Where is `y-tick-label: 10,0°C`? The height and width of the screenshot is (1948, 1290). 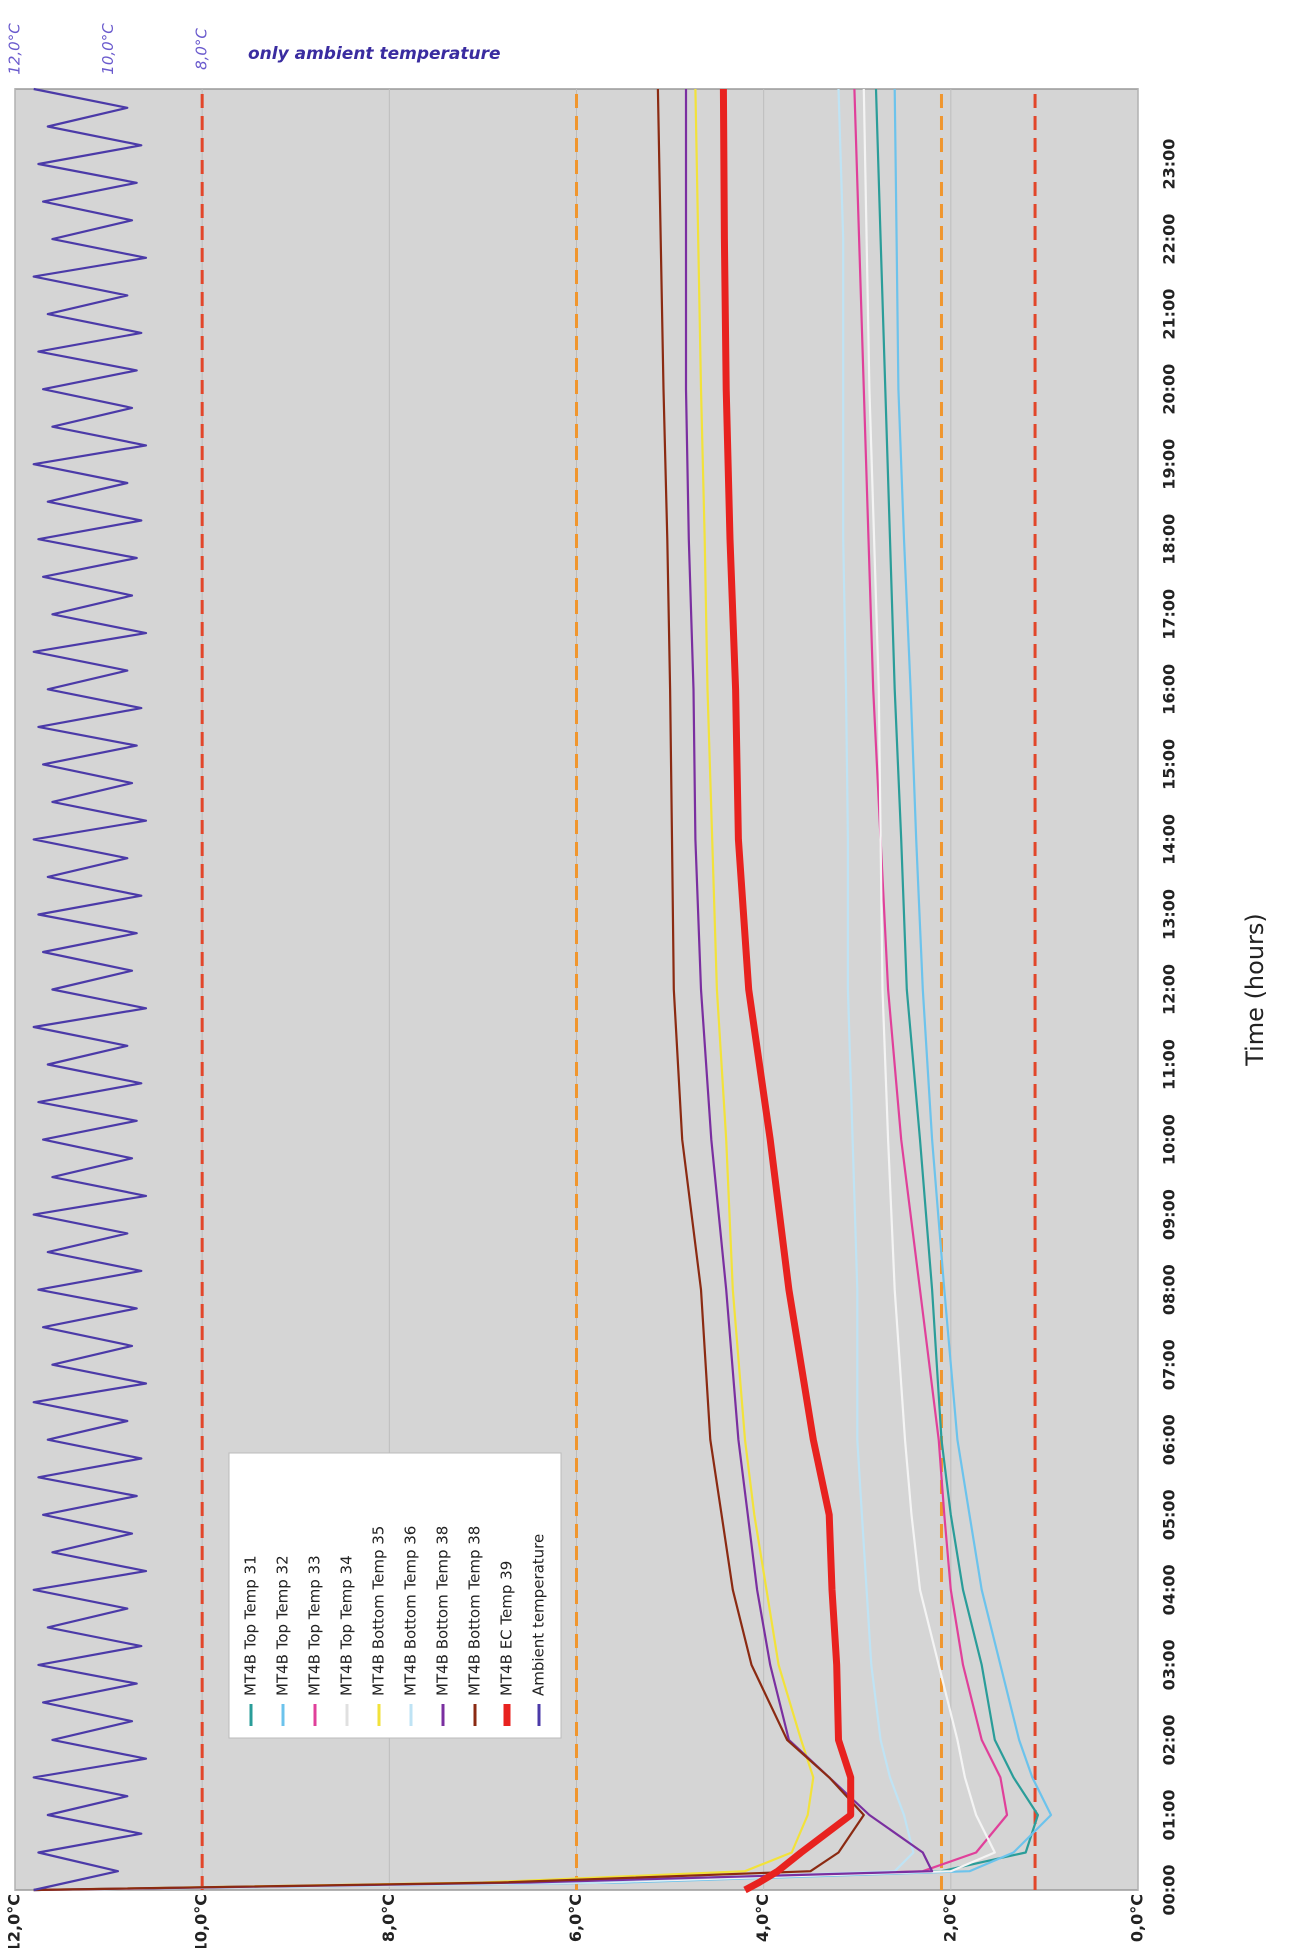 y-tick-label: 10,0°C is located at coordinates (201, 1921).